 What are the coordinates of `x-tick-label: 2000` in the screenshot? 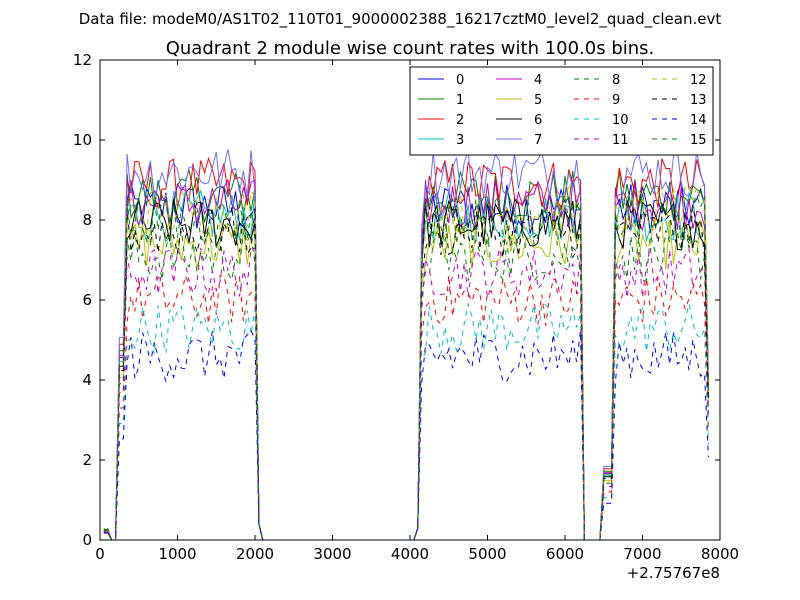 It's located at (255, 554).